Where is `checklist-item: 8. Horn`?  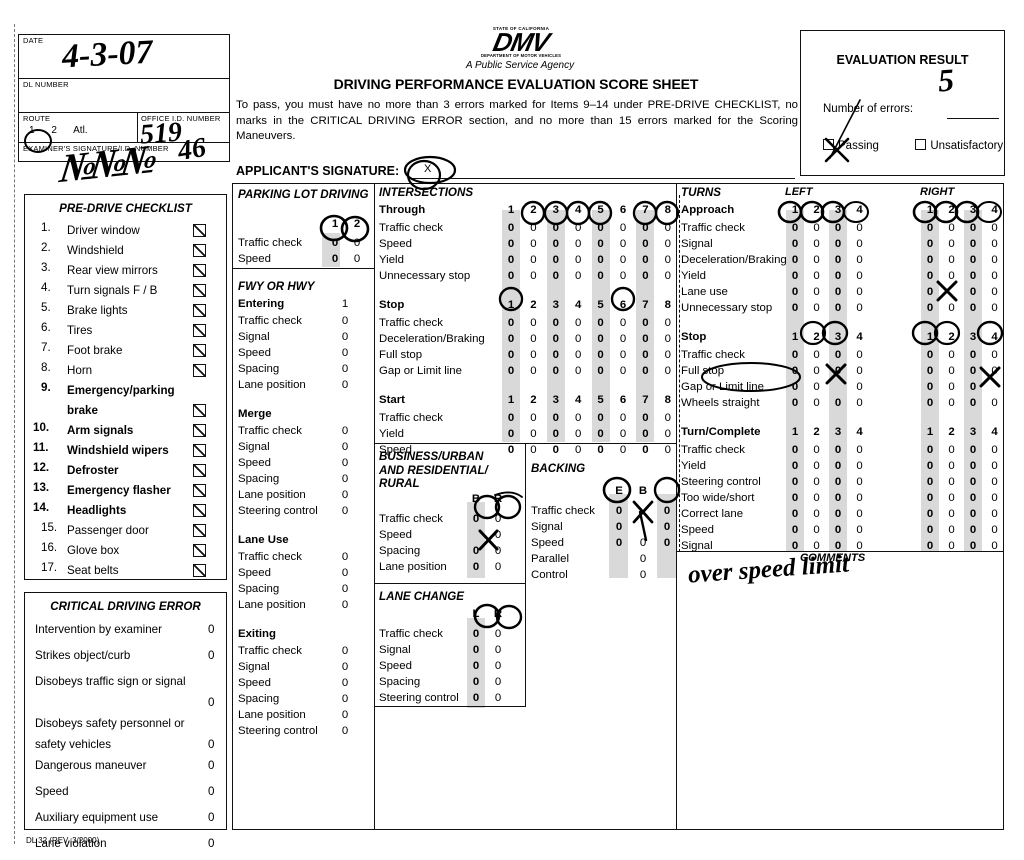 checklist-item: 8. Horn is located at coordinates (125, 371).